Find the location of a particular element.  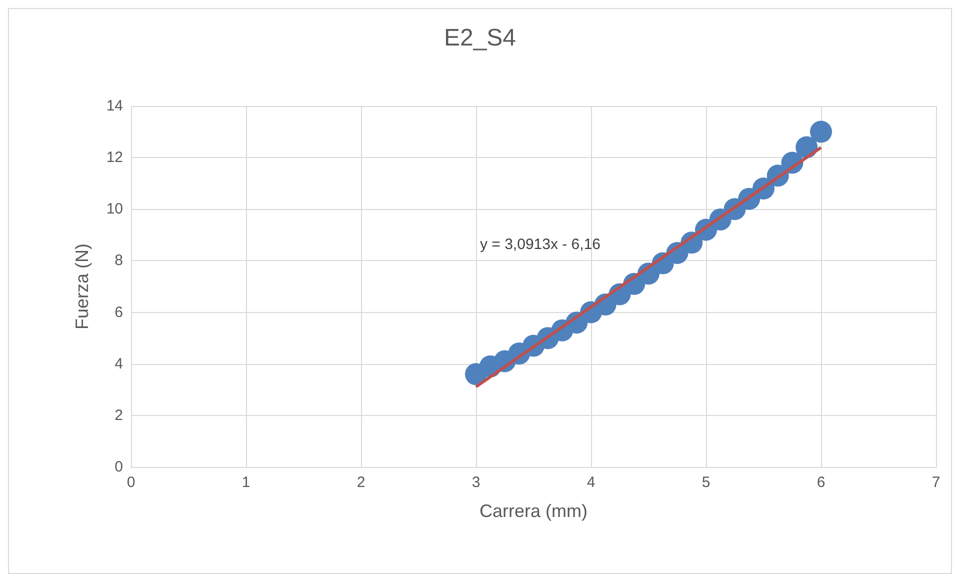

x-tick-label: 6 is located at coordinates (821, 482).